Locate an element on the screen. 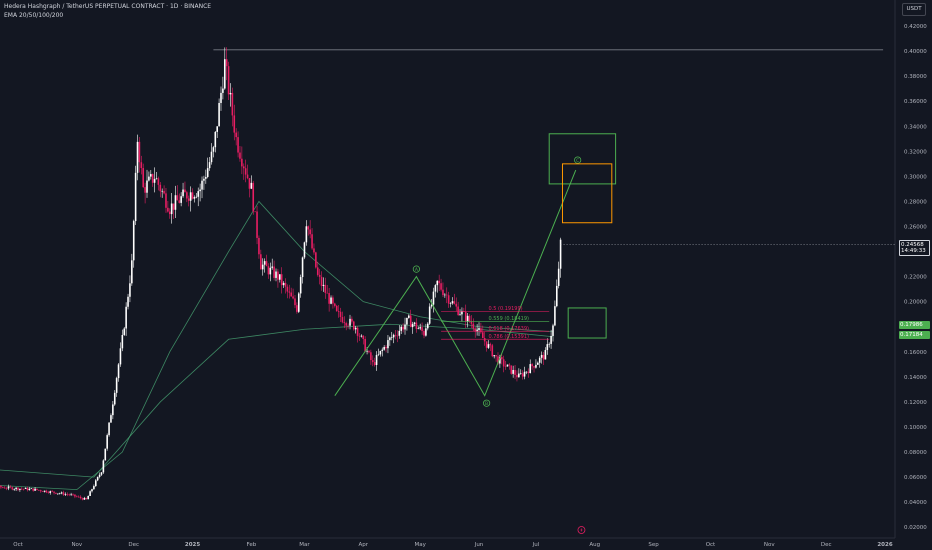  x-tick-label: Feb is located at coordinates (251, 545).